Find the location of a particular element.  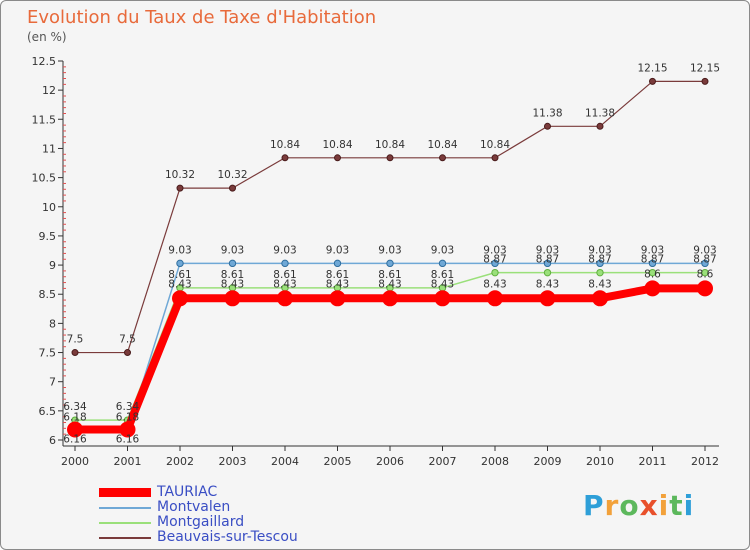

chart-unit-label: (en %) is located at coordinates (47, 37).